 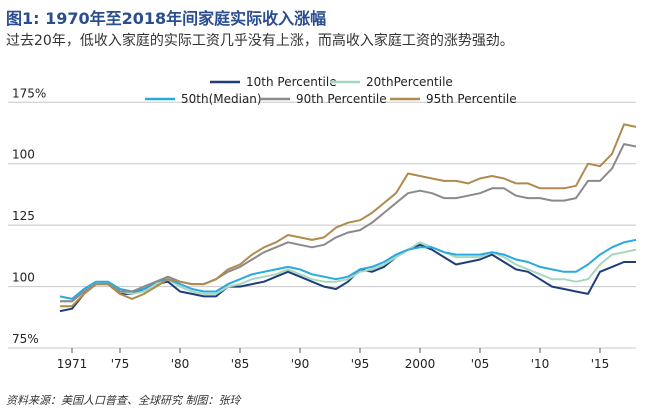 I want to click on y-tick-label: 75%, so click(x=25, y=339).